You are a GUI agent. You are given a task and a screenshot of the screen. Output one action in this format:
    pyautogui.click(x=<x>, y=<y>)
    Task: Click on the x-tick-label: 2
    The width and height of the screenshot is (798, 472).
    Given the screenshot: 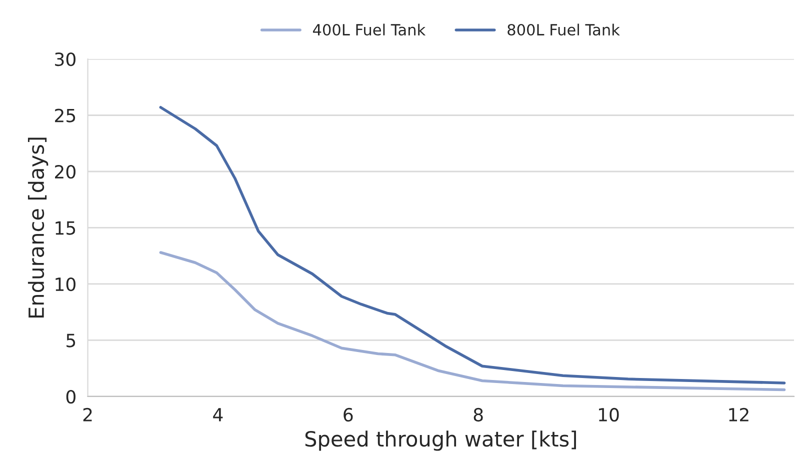 What is the action you would take?
    pyautogui.click(x=87, y=415)
    